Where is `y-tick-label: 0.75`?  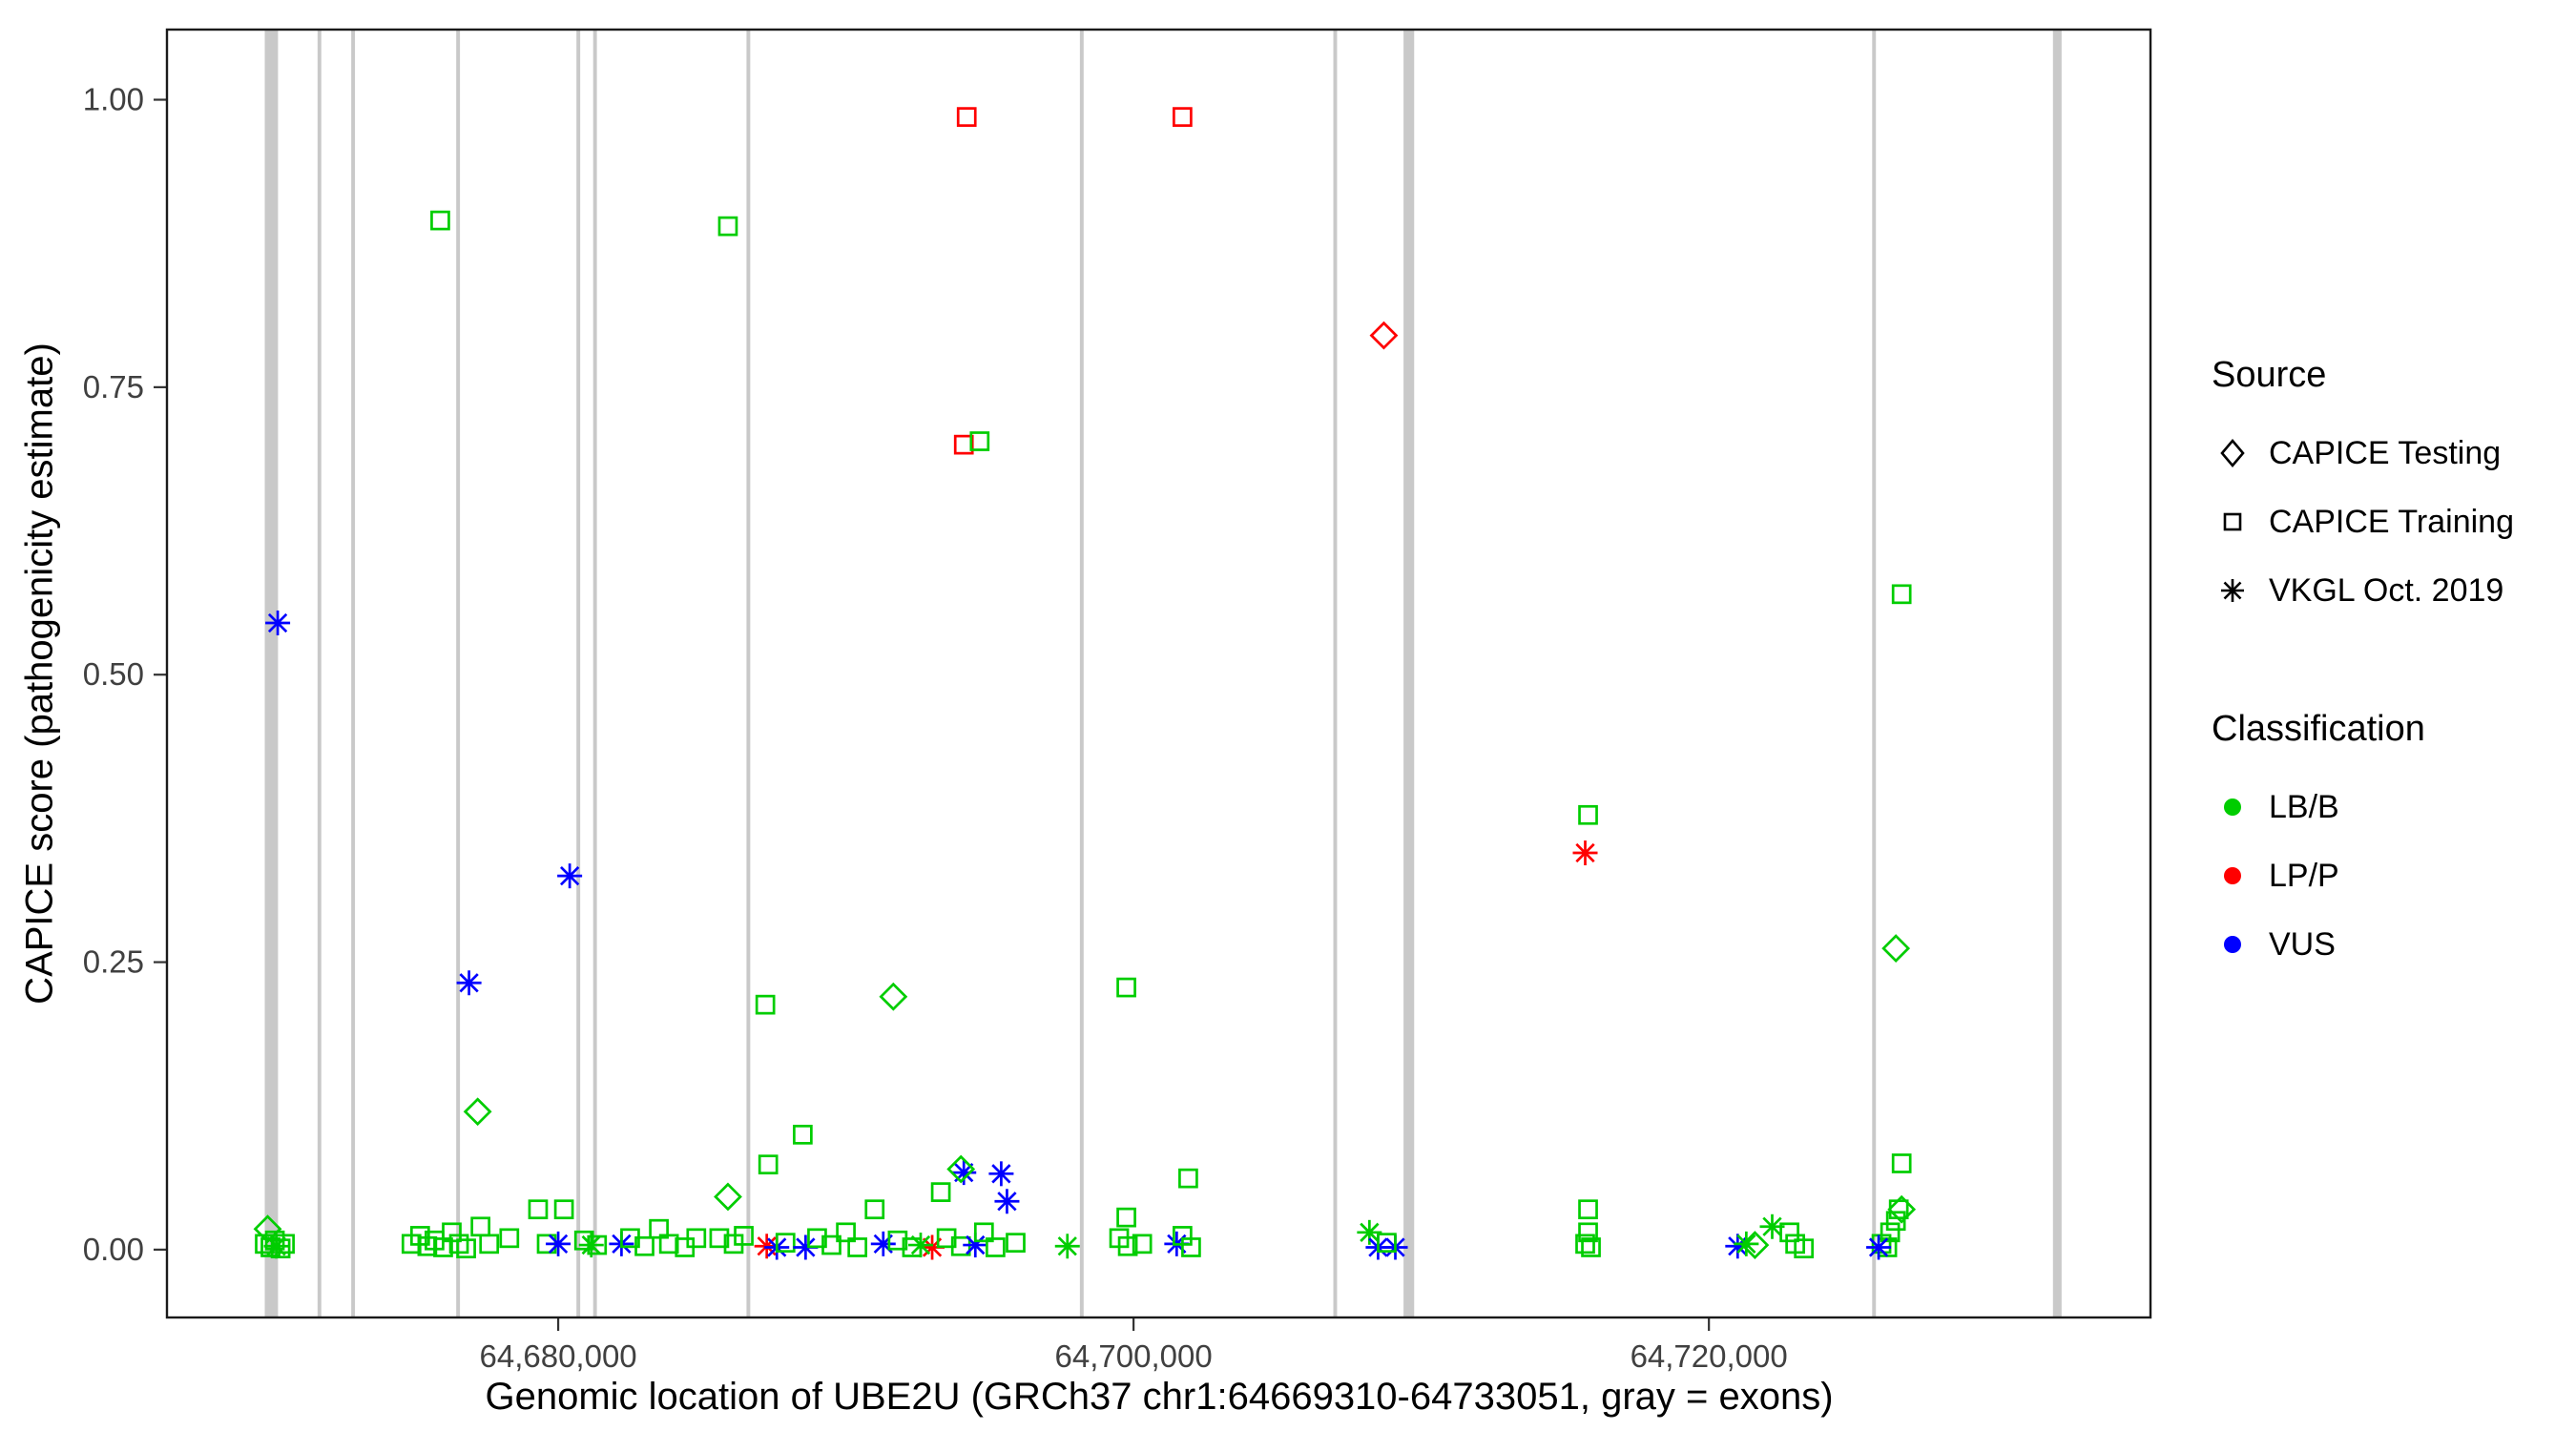
y-tick-label: 0.75 is located at coordinates (113, 386).